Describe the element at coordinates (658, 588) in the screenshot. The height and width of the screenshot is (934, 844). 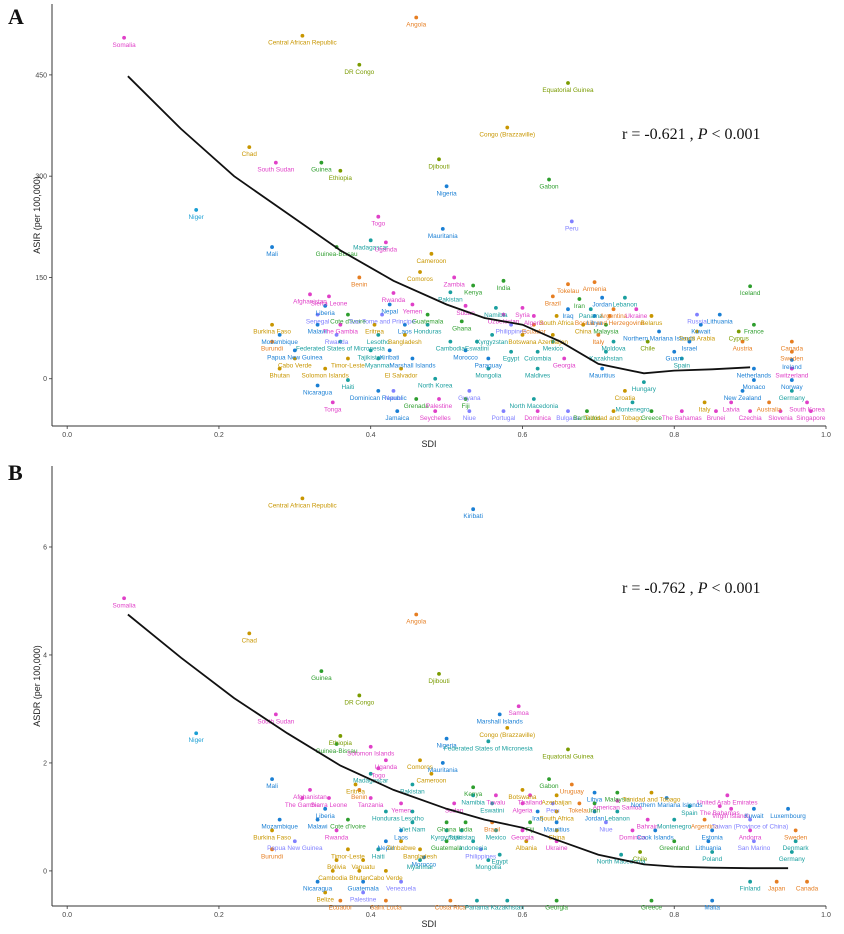
I see `panel-b-r-value: r = -0.762 ,` at that location.